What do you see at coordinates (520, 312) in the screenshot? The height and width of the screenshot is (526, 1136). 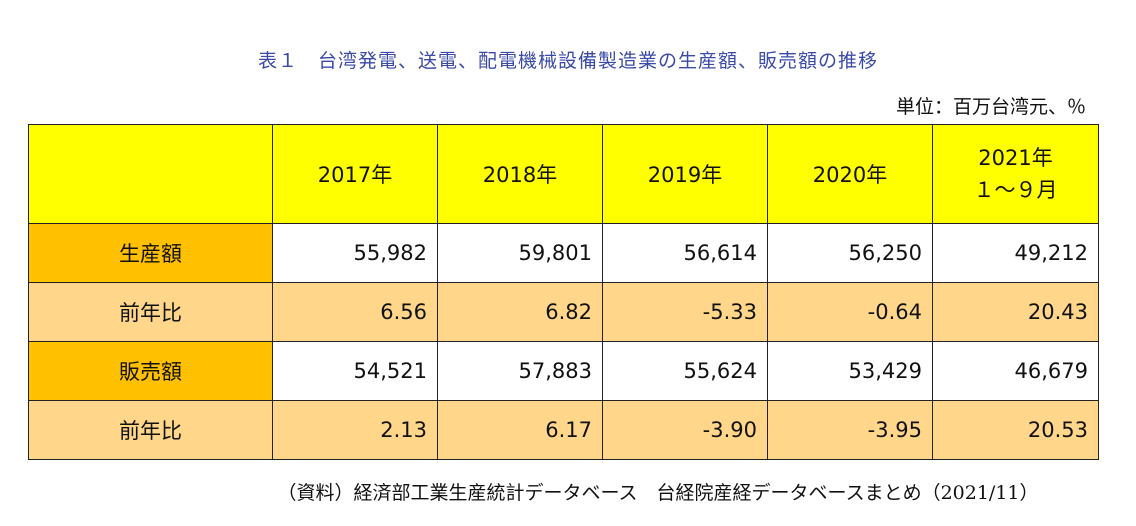 I see `table-cell: 6.82` at bounding box center [520, 312].